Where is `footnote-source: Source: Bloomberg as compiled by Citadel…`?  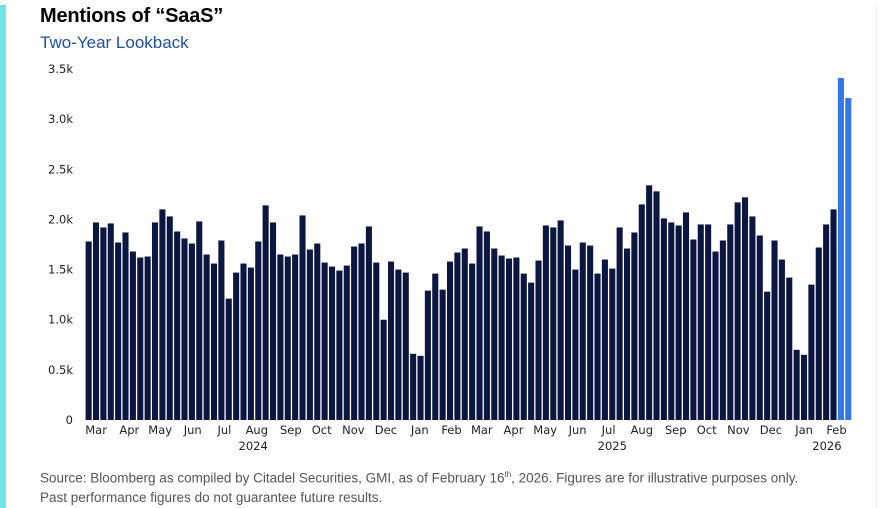
footnote-source: Source: Bloomberg as compiled by Citadel… is located at coordinates (272, 478).